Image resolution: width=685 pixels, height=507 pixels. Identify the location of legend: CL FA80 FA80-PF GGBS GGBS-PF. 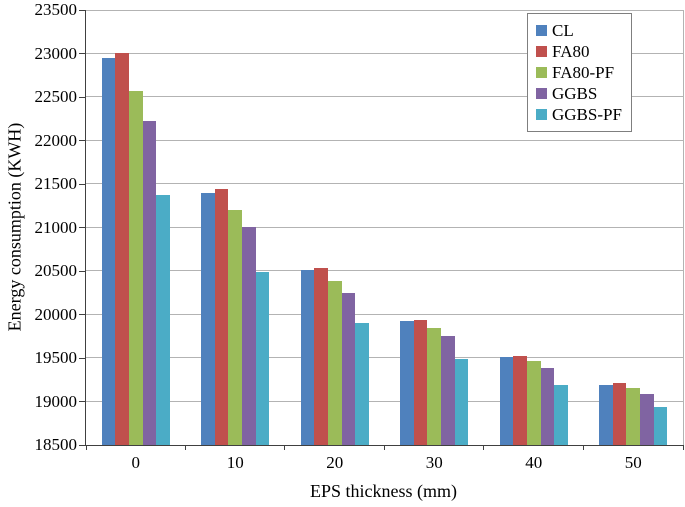
(579, 72).